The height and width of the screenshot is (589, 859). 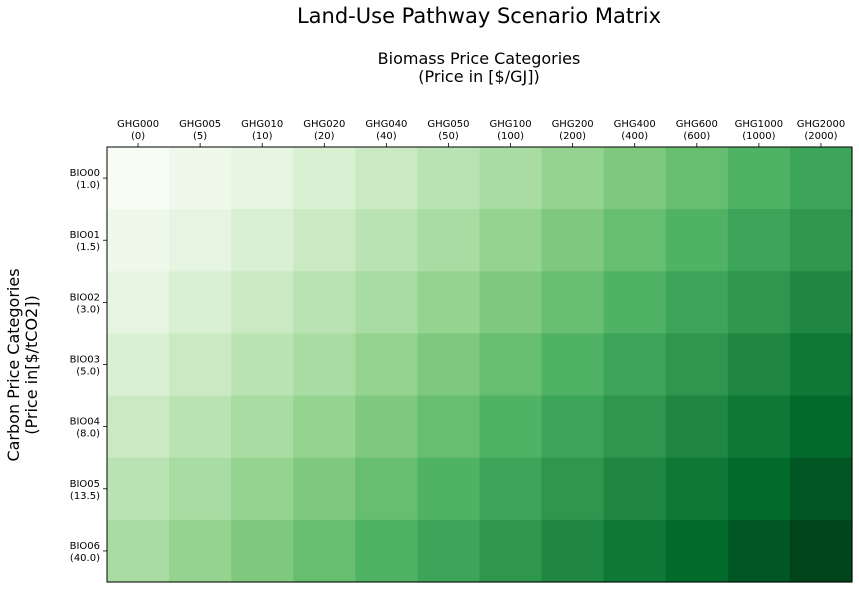 I want to click on y-tick-label: BIO01, so click(x=85, y=235).